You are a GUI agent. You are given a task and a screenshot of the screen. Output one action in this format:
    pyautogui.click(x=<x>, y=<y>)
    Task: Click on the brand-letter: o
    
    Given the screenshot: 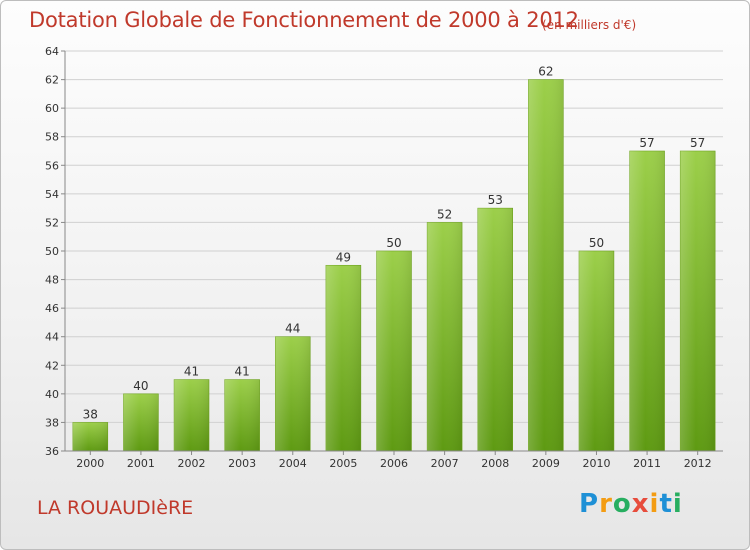 What is the action you would take?
    pyautogui.click(x=622, y=504)
    